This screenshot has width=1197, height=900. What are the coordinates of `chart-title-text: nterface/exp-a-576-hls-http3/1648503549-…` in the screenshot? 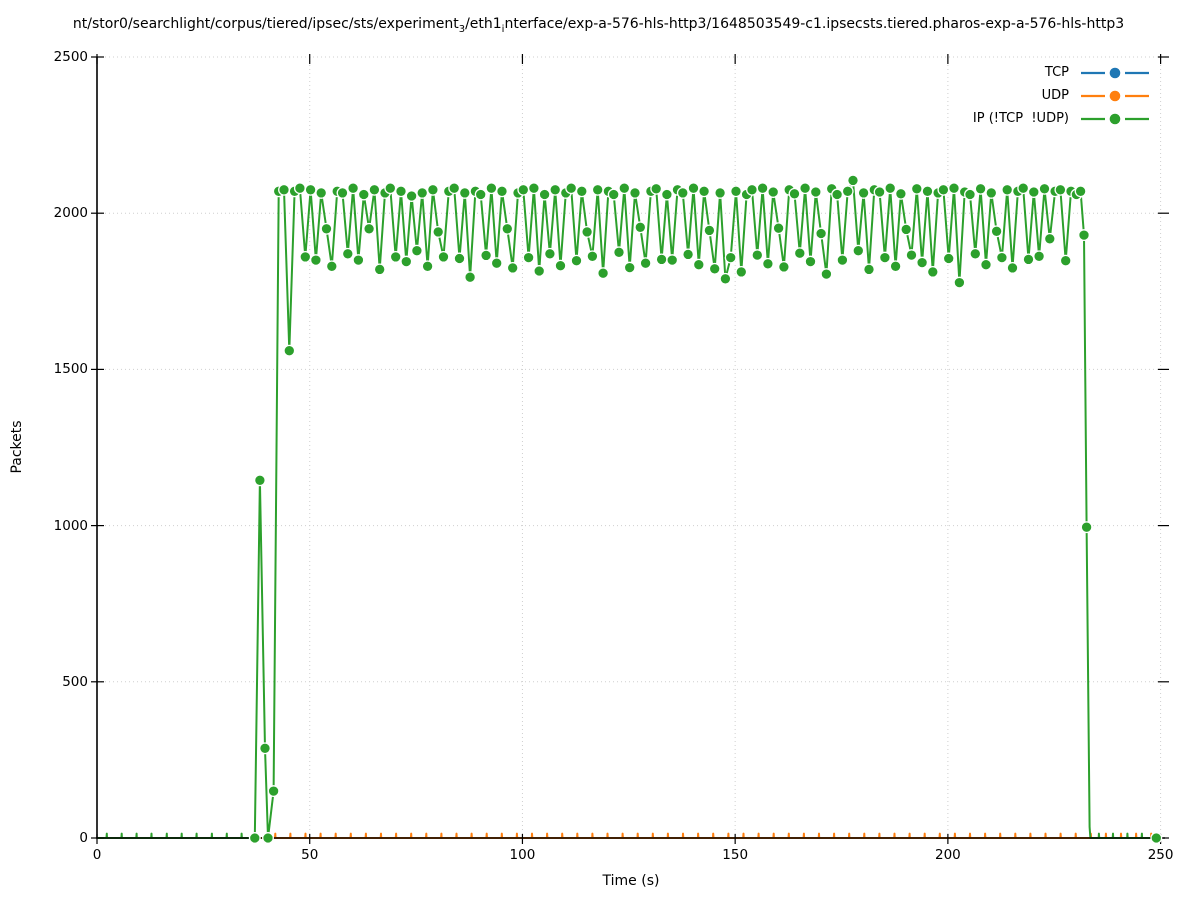 It's located at (814, 24).